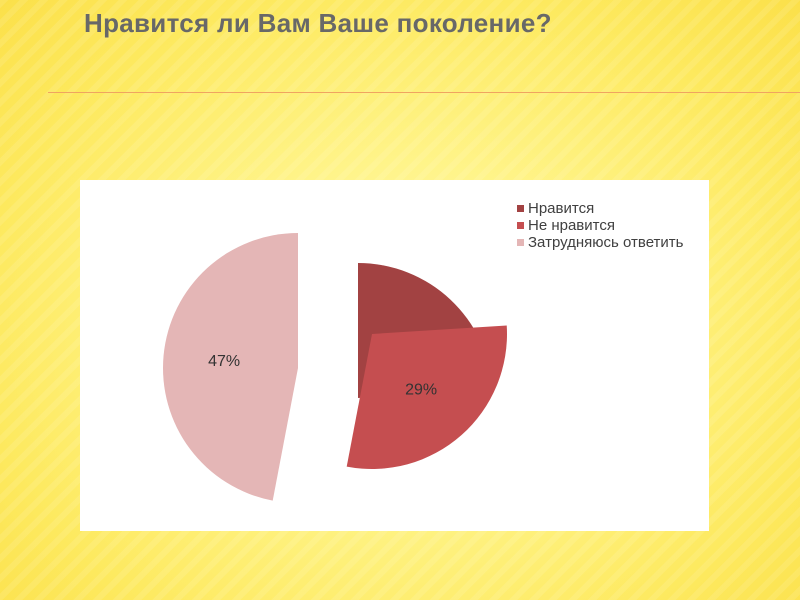 Image resolution: width=800 pixels, height=600 pixels. Describe the element at coordinates (571, 225) in the screenshot. I see `legend-label: Не нравится` at that location.